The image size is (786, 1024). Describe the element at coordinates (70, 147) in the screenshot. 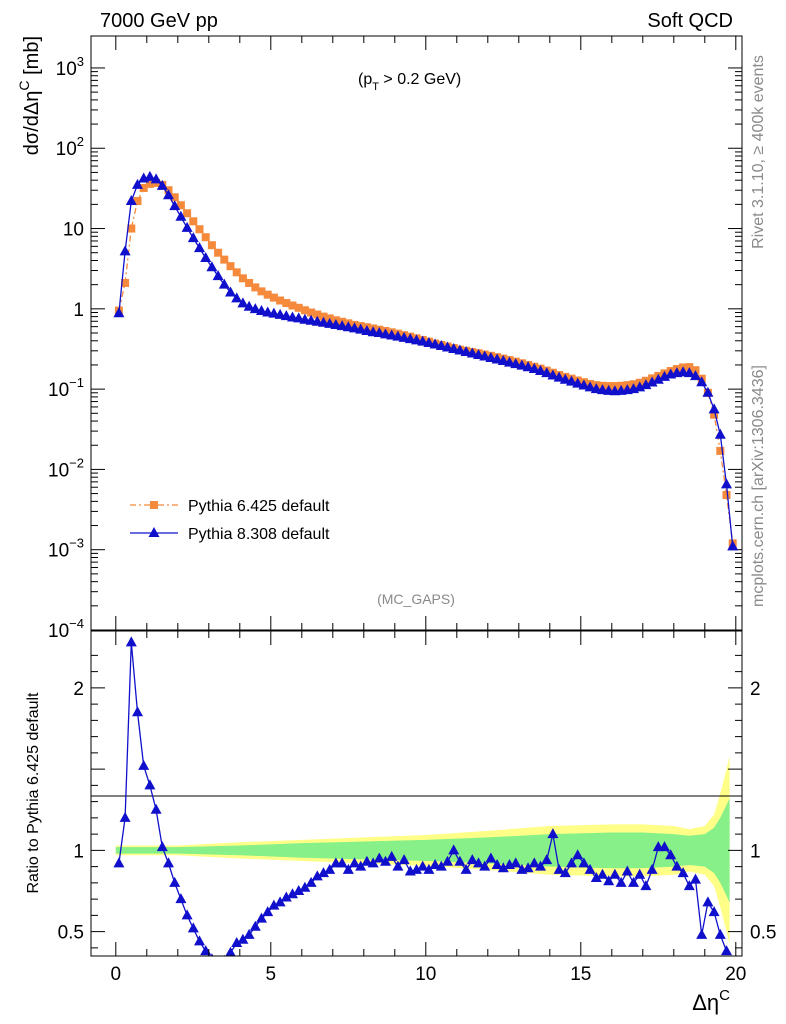

I see `y-tick-label: 10²` at that location.